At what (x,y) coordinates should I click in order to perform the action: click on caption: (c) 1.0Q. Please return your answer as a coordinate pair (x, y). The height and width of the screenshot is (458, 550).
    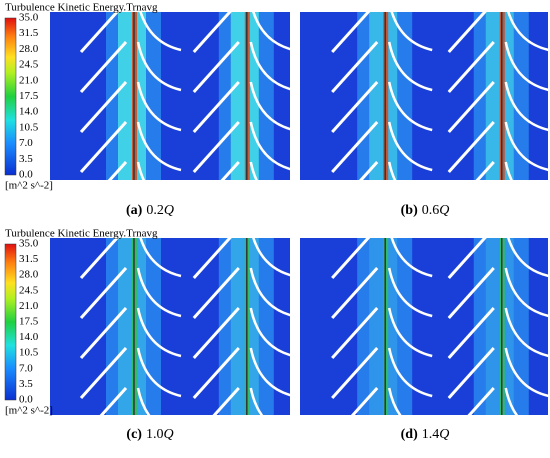
    Looking at the image, I should click on (149, 434).